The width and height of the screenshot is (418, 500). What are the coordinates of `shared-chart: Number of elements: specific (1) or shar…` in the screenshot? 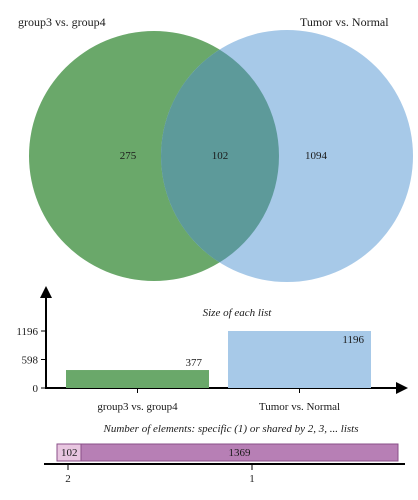 It's located at (224, 454).